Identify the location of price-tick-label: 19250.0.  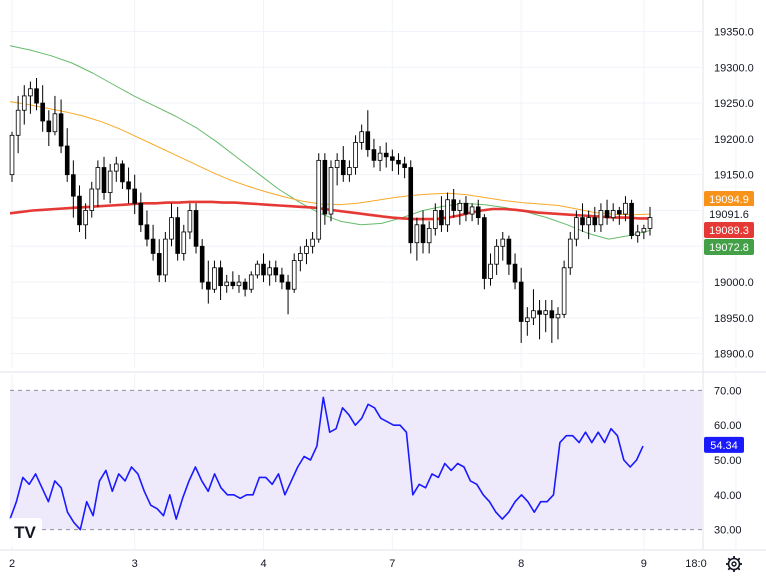
(734, 104).